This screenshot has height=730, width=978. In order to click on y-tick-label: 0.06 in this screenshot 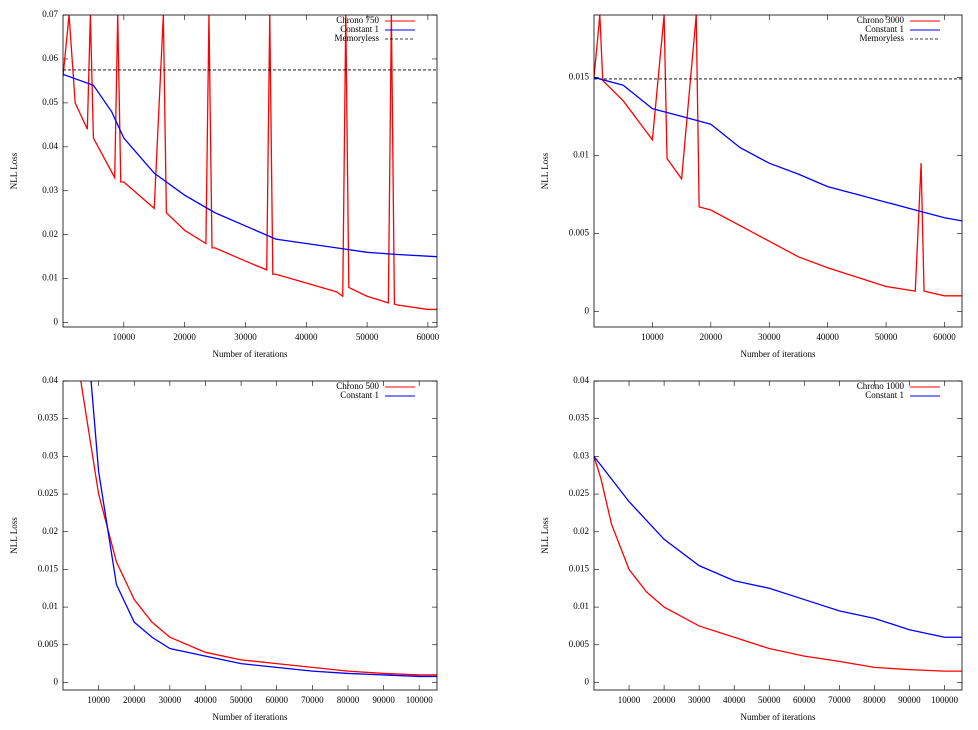, I will do `click(50, 58)`.